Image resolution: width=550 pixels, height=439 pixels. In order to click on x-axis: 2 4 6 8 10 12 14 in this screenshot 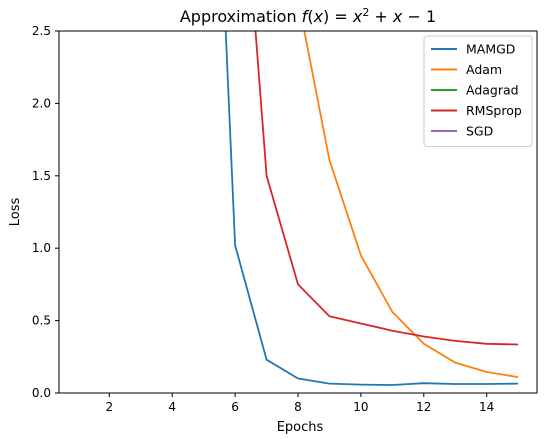, I will do `click(299, 403)`.